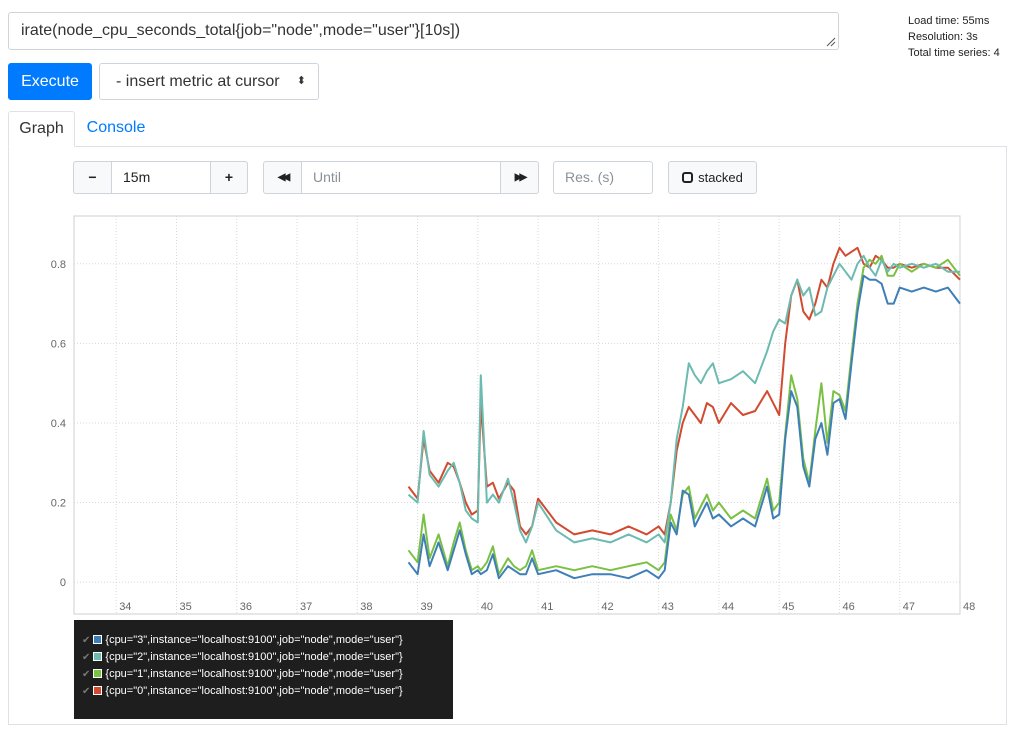 This screenshot has height=732, width=1019. Describe the element at coordinates (788, 607) in the screenshot. I see `x-tick-label: 45` at that location.